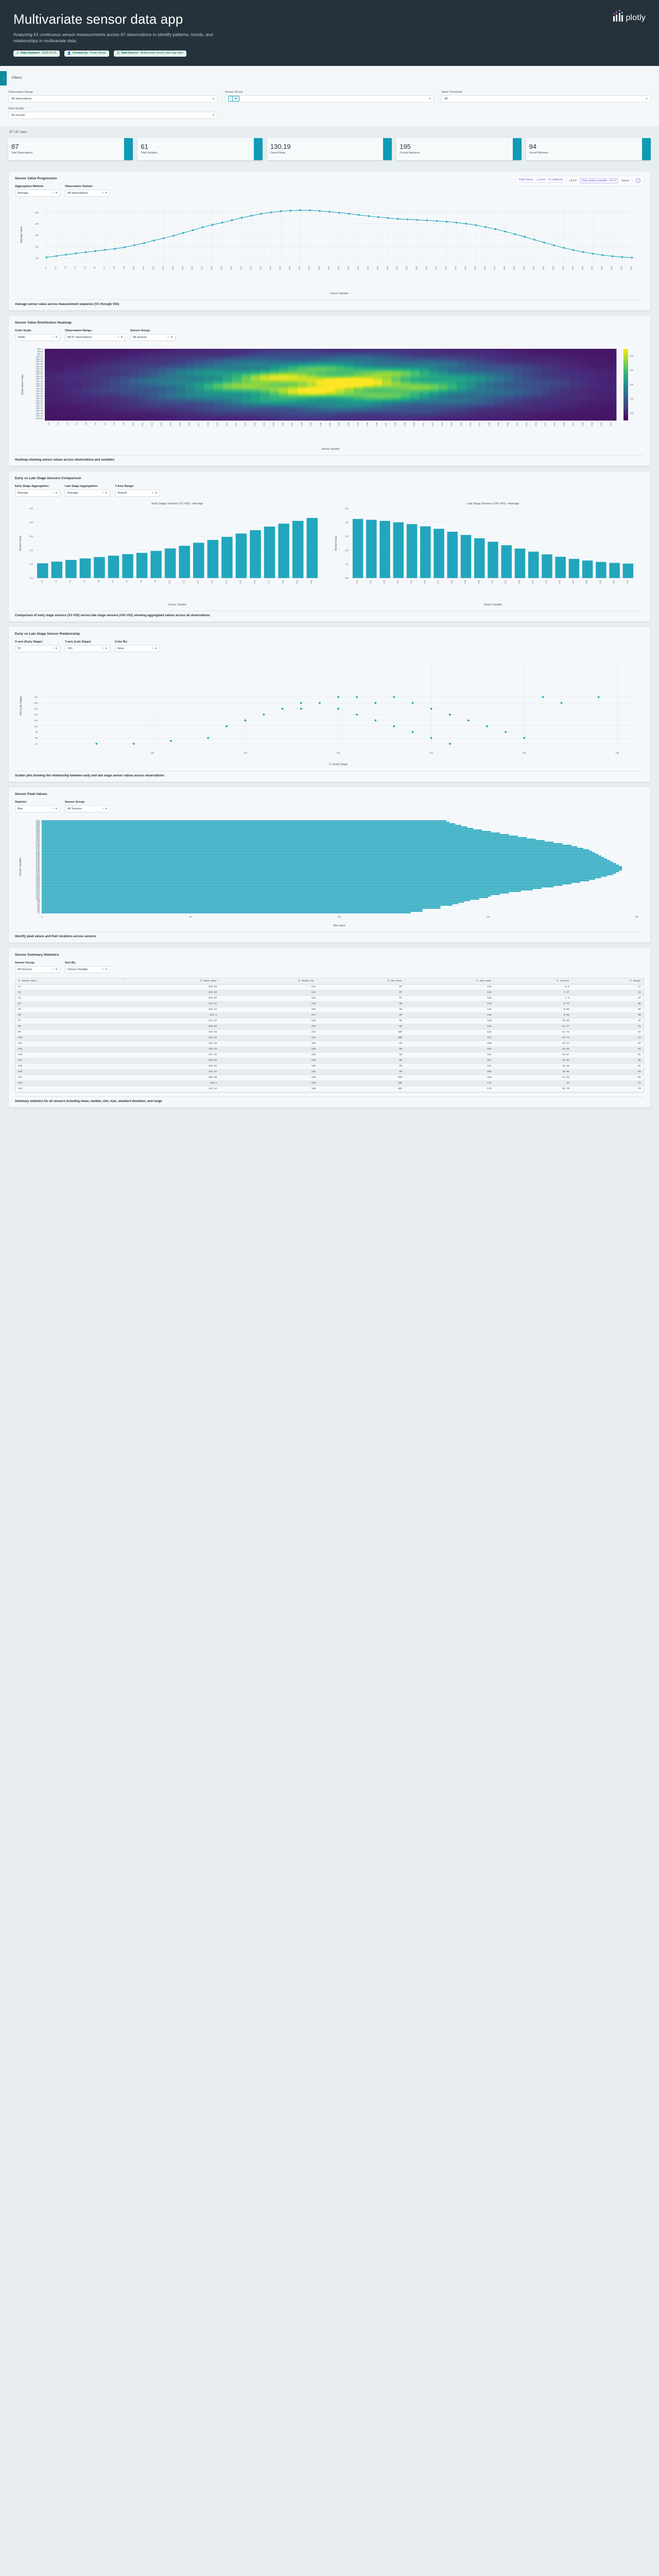  I want to click on table-row: V7 117.15 118 98 140 10.45 42, so click(329, 1021).